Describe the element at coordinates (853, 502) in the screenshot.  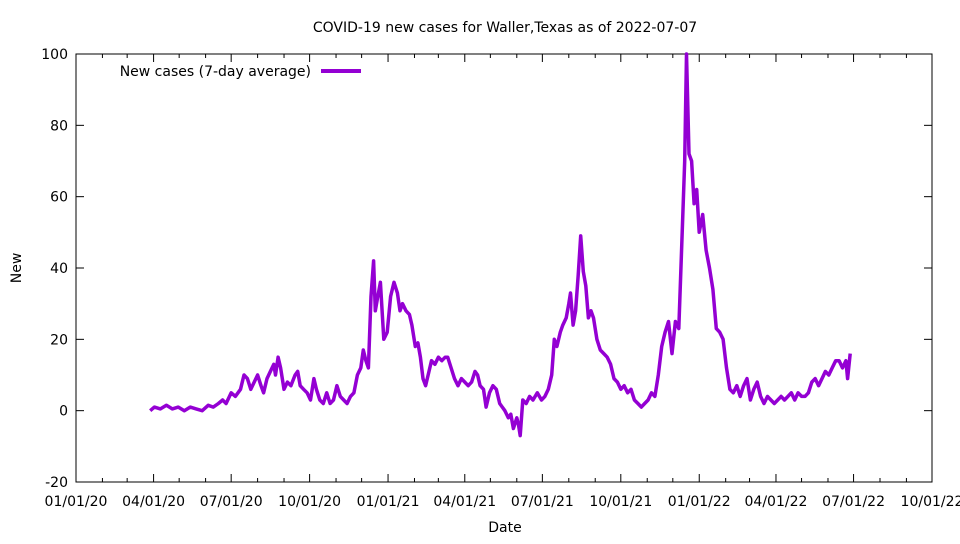
I see `x-tick-label: 07/01/22` at that location.